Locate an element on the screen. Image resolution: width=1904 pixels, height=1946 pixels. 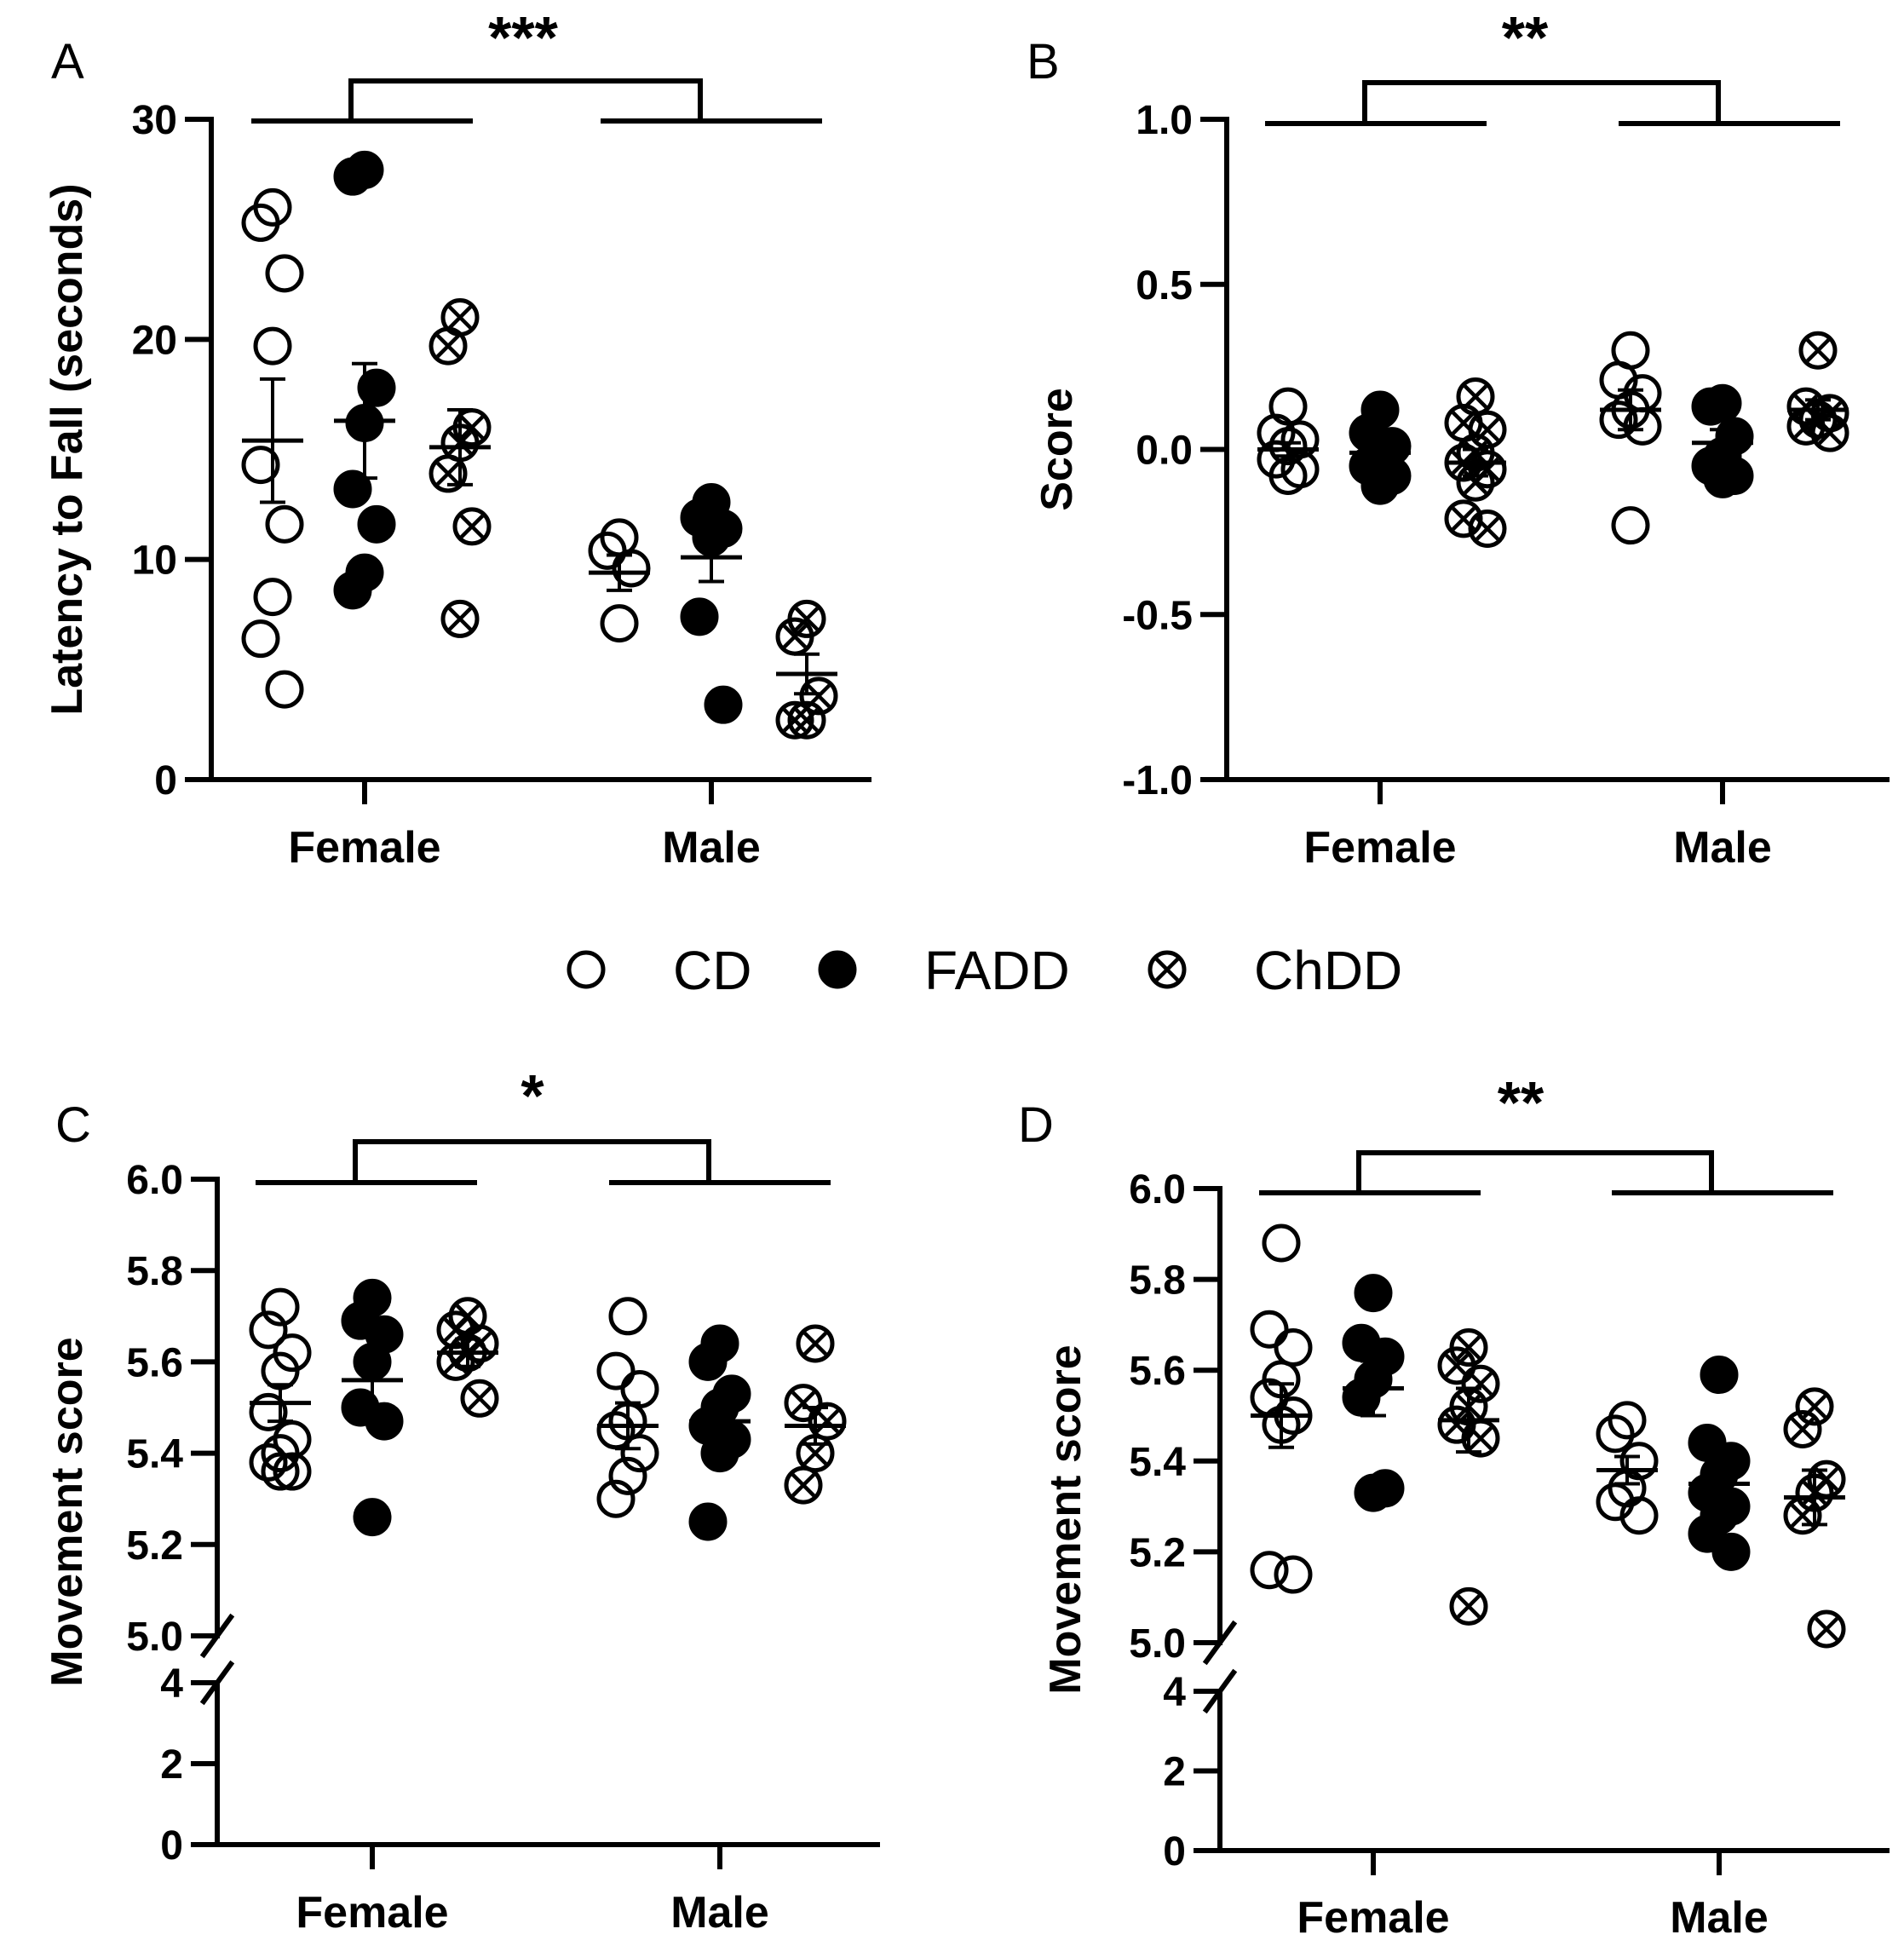
panel-letter: C is located at coordinates (73, 1125).